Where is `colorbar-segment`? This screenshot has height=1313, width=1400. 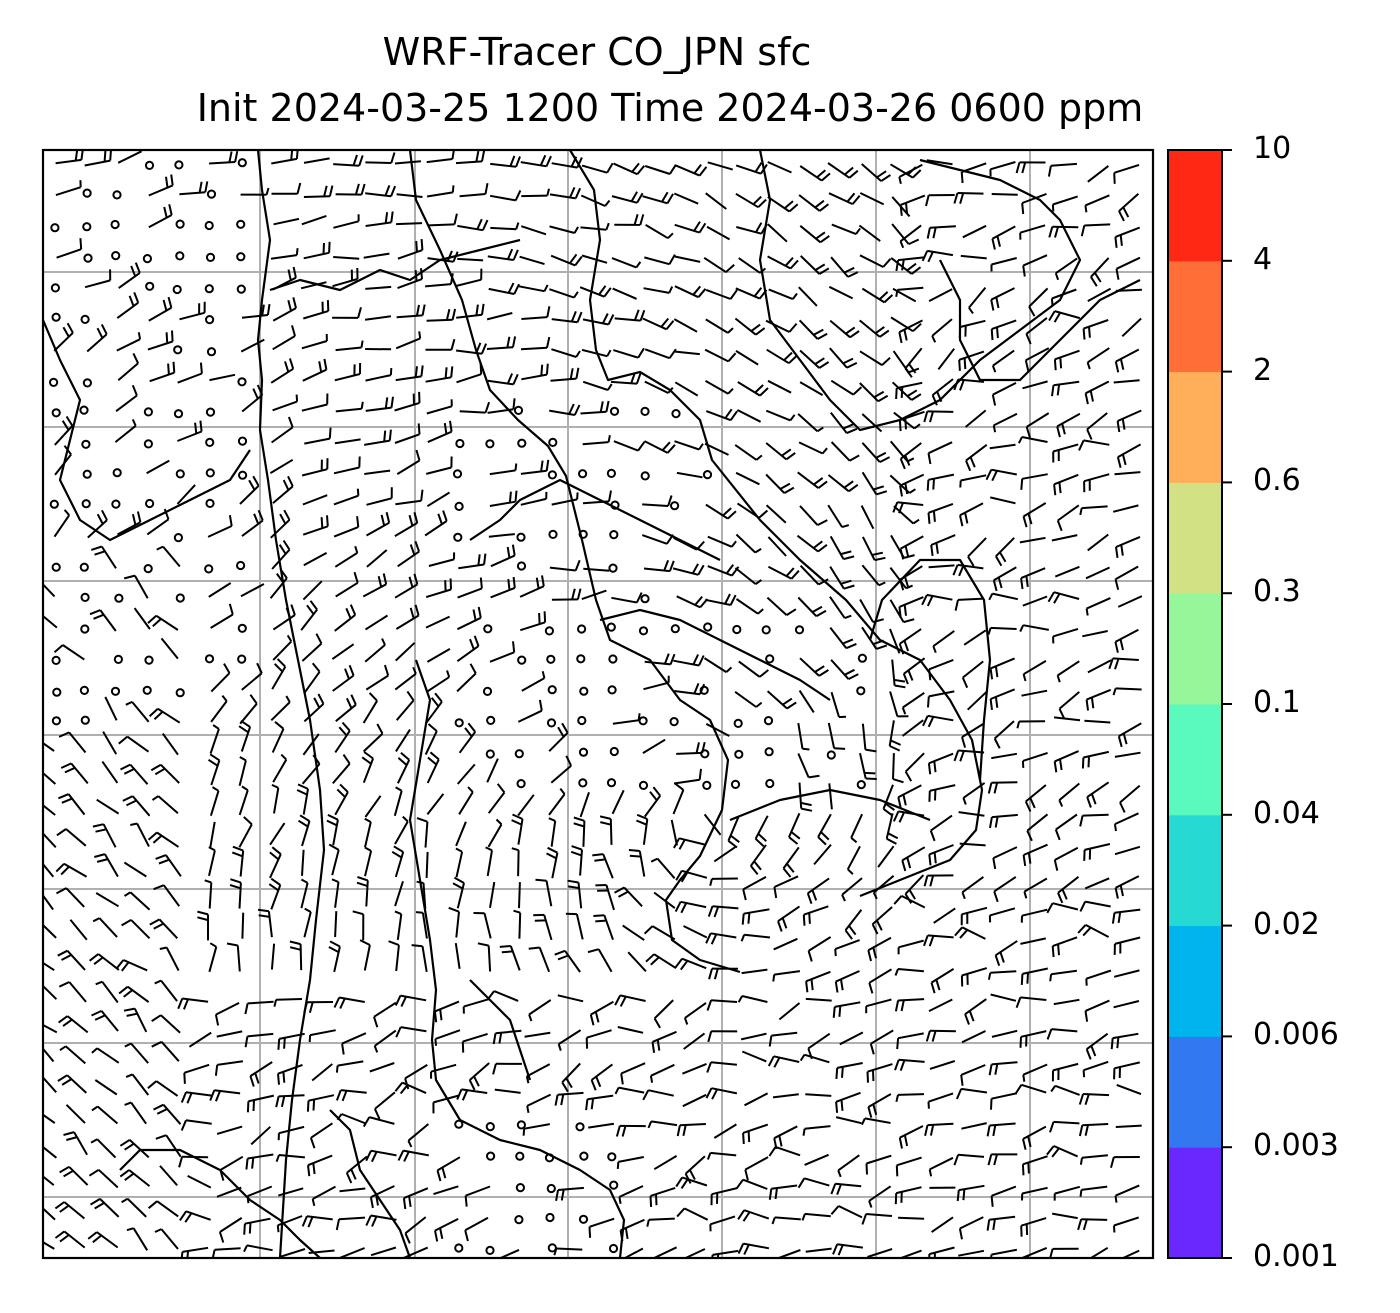 colorbar-segment is located at coordinates (1195, 1092).